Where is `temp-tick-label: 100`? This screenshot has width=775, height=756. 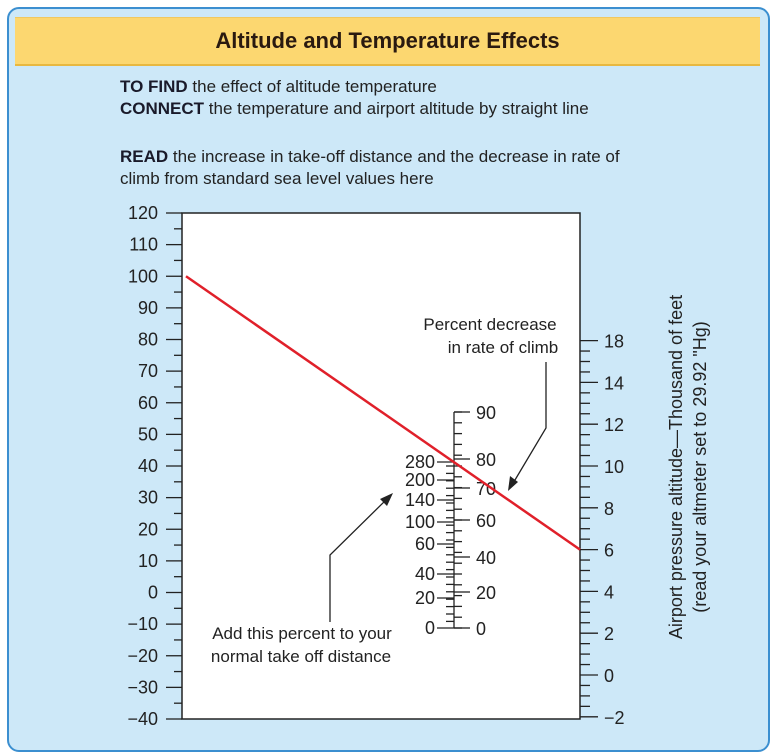 temp-tick-label: 100 is located at coordinates (143, 276).